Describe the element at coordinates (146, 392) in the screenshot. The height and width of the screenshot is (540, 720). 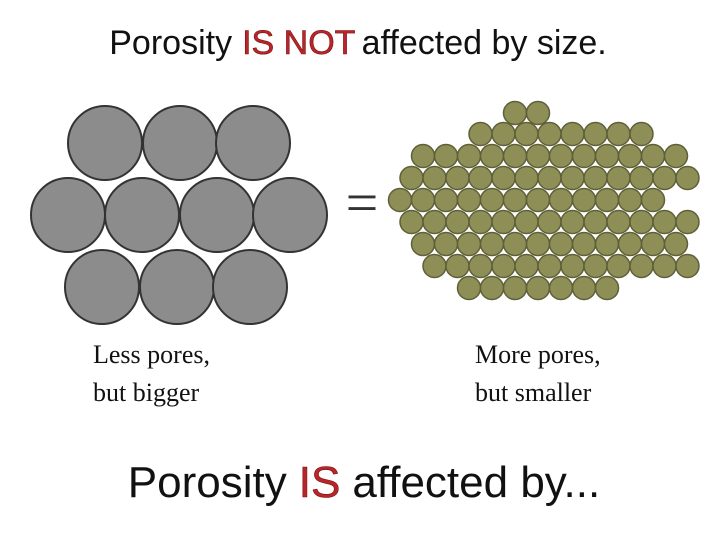
I see `caption: but bigger` at that location.